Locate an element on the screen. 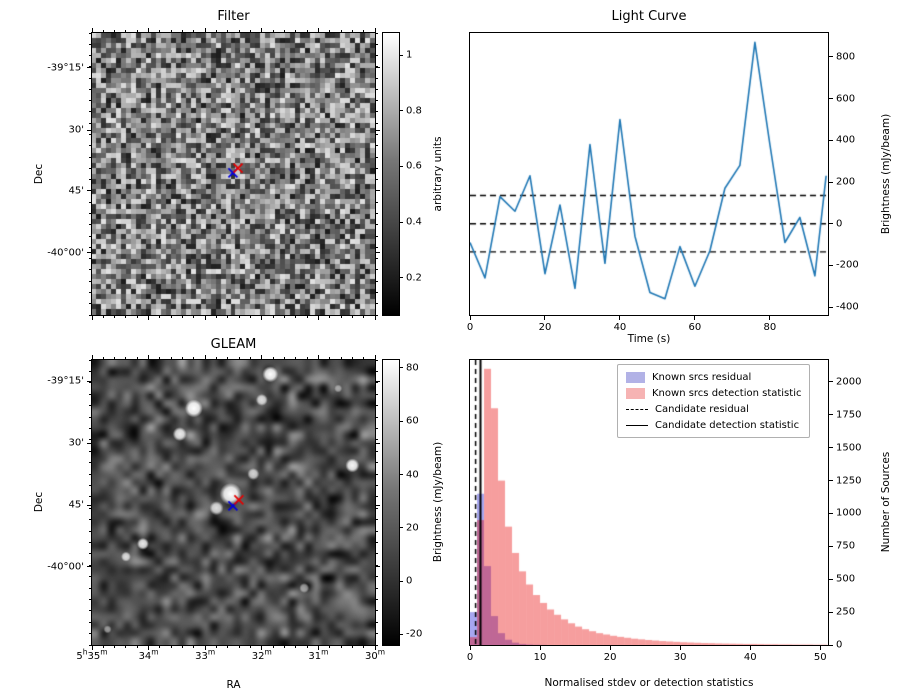 Image resolution: width=907 pixels, height=699 pixels. tick-label: 1000 is located at coordinates (849, 513).